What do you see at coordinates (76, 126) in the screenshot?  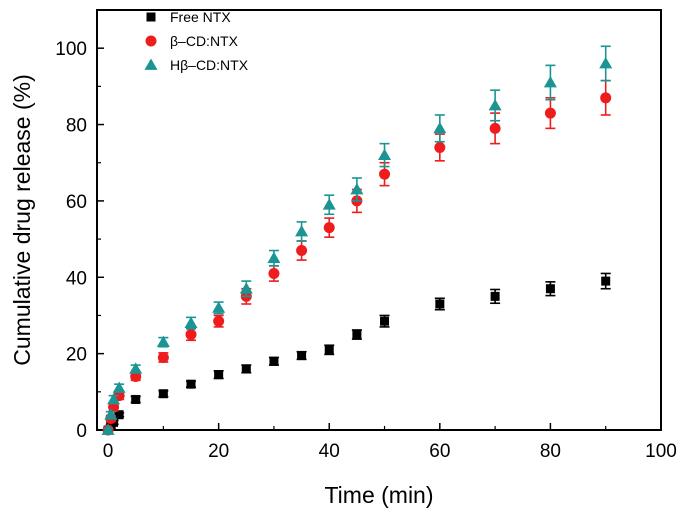 I see `y-tick-label: 80` at bounding box center [76, 126].